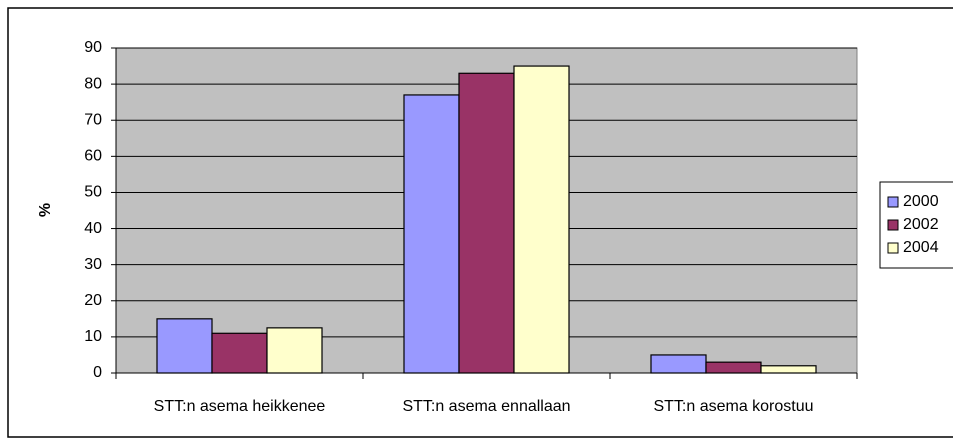 This screenshot has width=953, height=440. Describe the element at coordinates (240, 406) in the screenshot. I see `x-tick-label: STT:n asema heikkenee` at that location.